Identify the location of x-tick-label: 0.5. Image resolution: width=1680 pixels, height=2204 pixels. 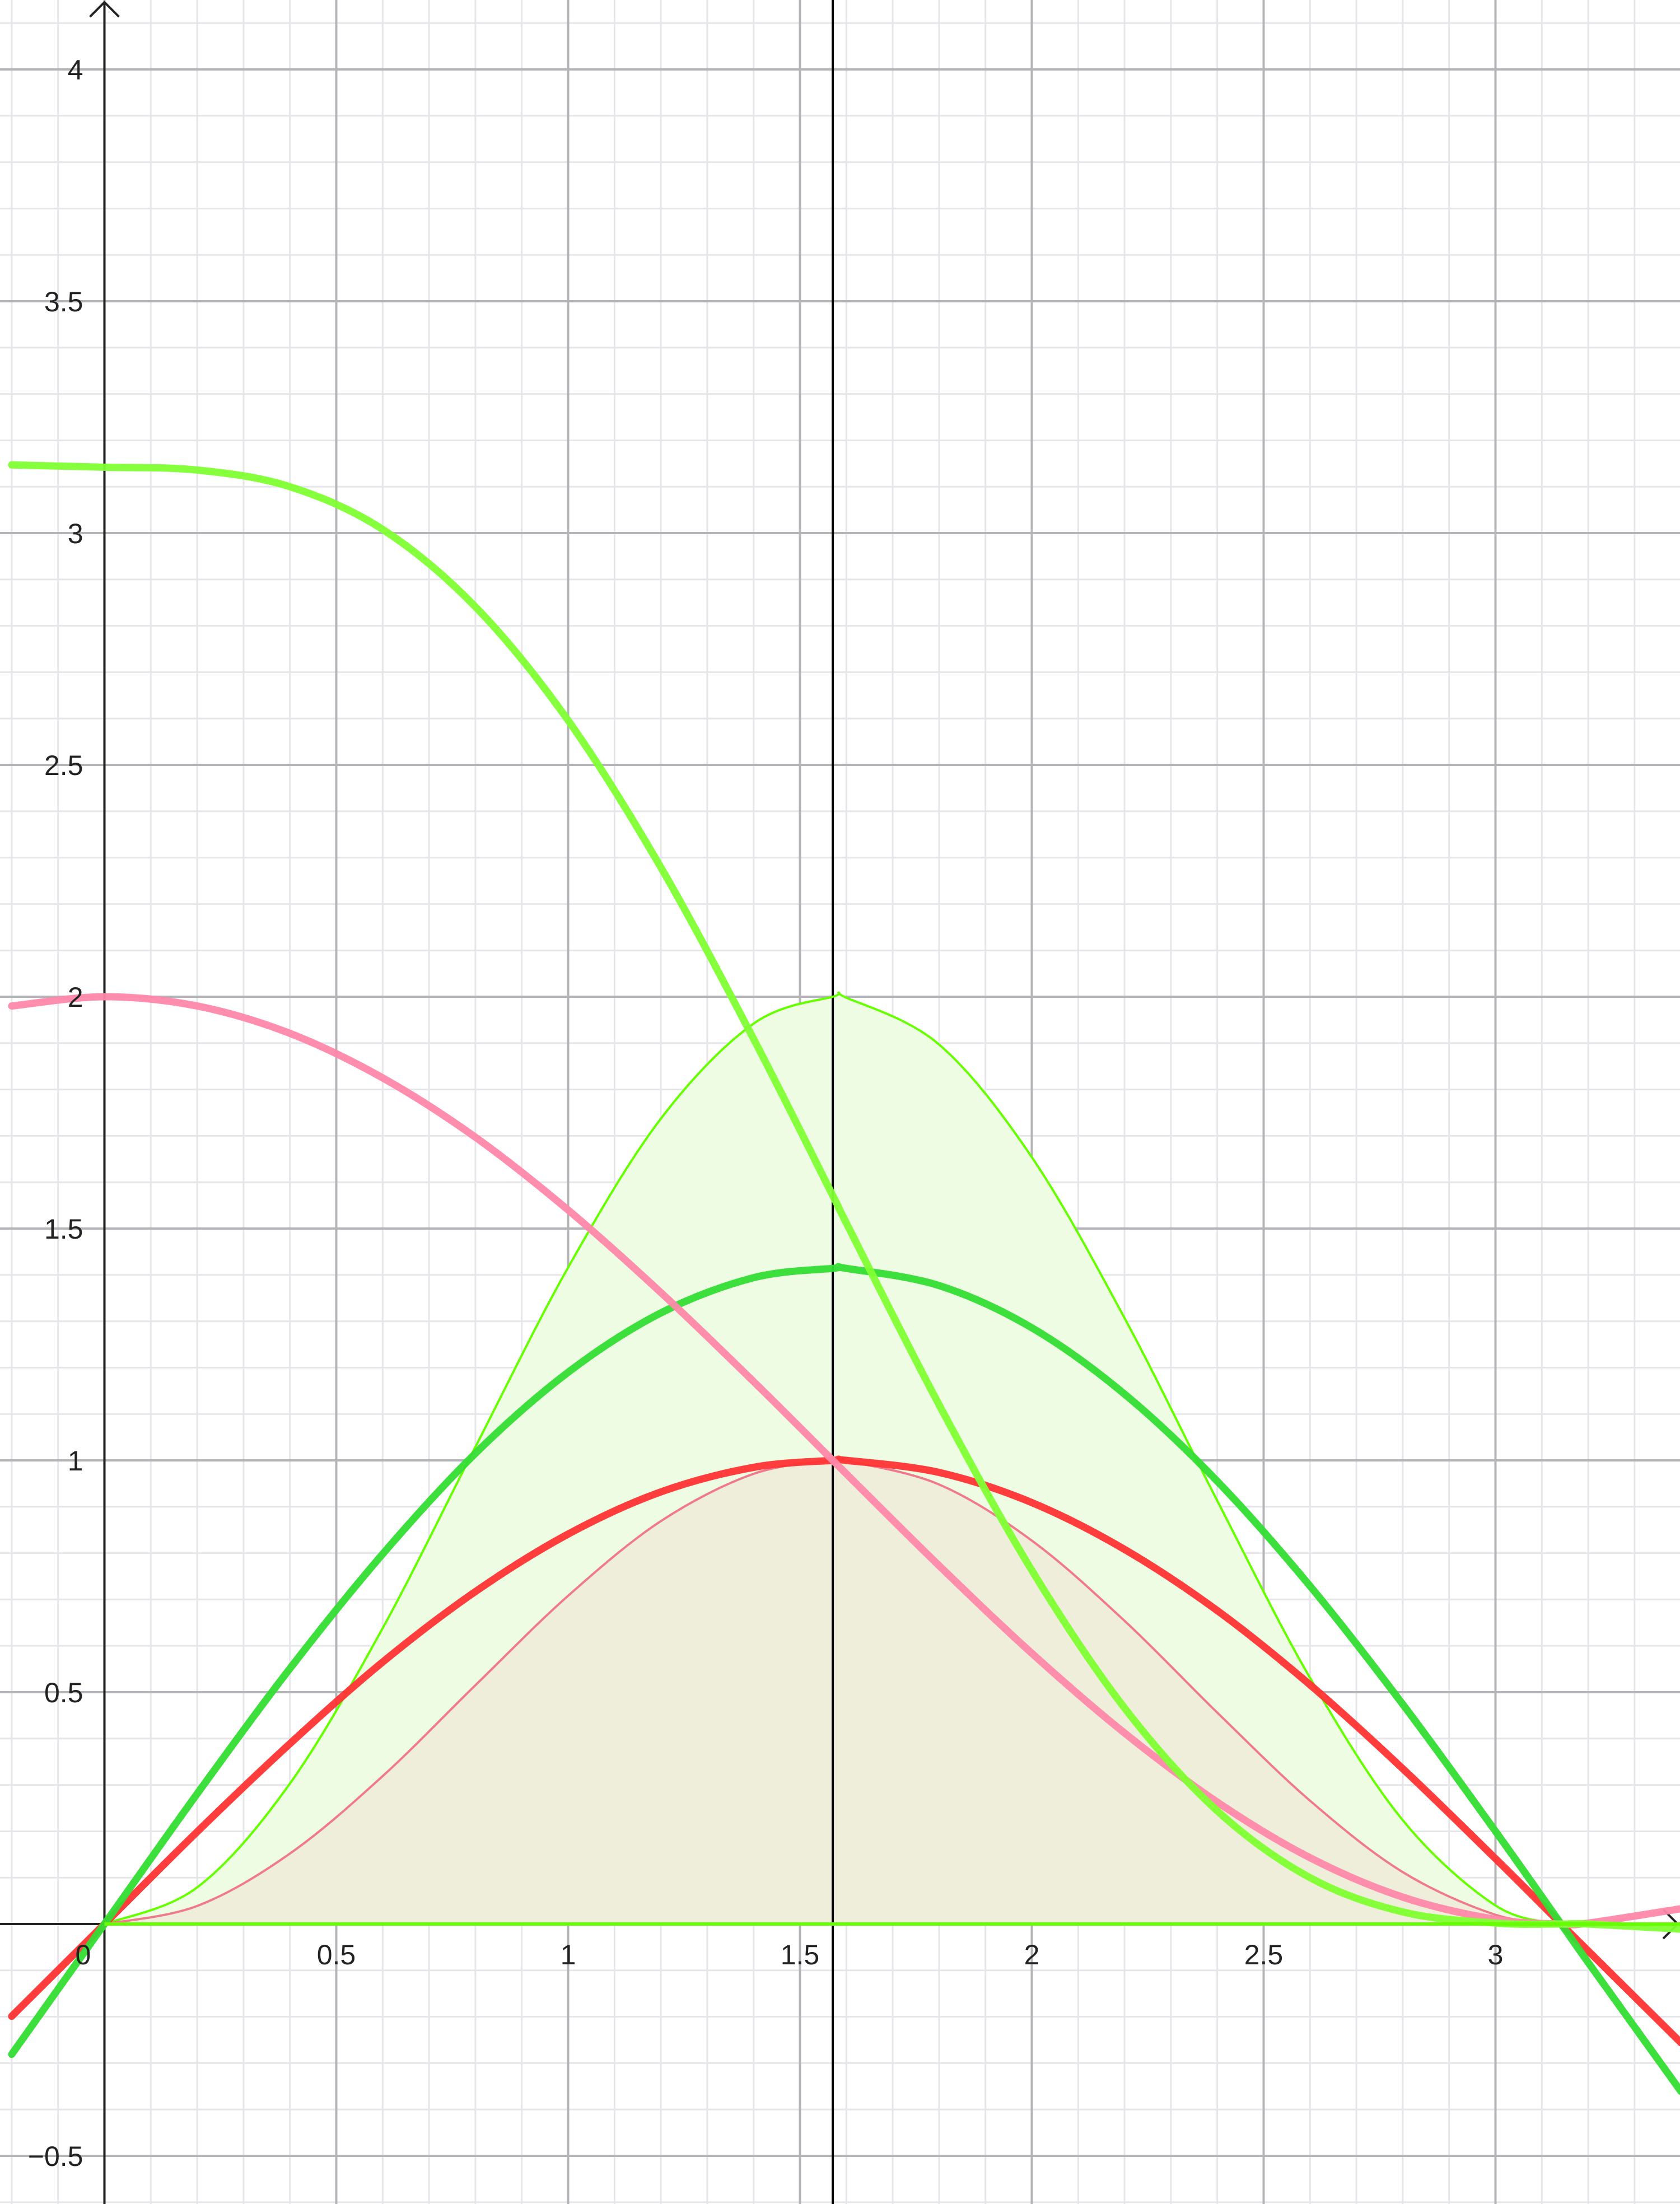
(337, 1954).